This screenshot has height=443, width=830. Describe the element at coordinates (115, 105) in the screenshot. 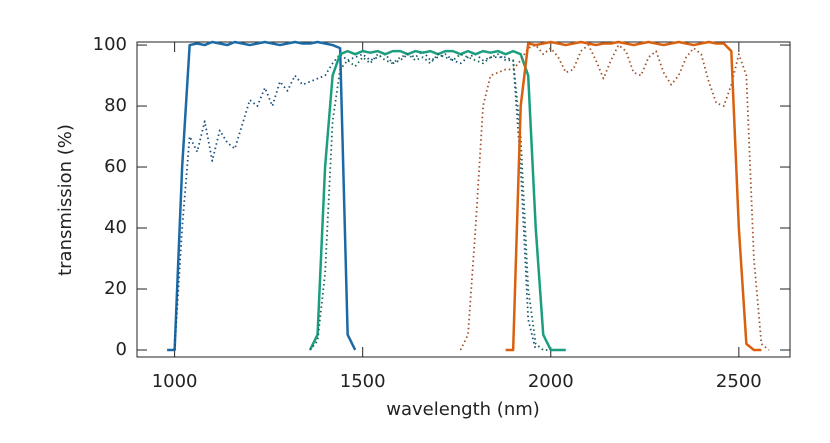

I see `y-tick-label: 80` at that location.